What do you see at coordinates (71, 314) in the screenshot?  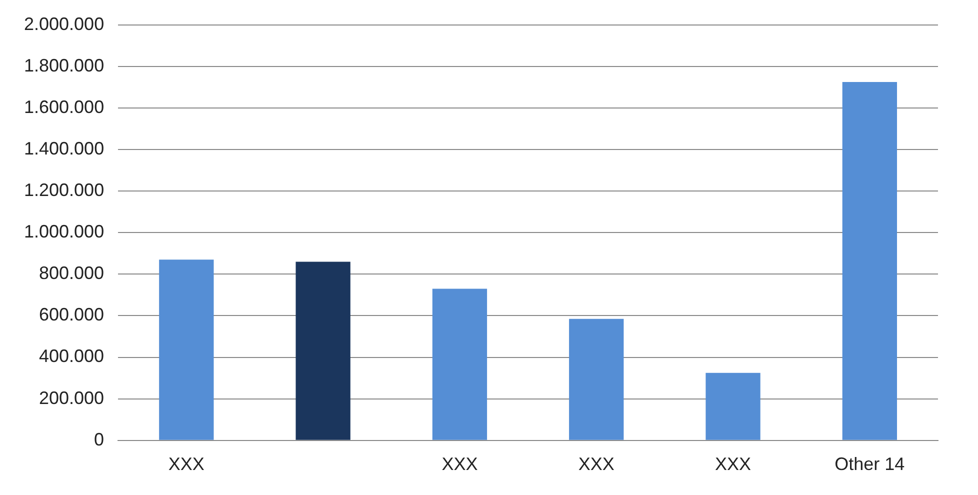 I see `y-tick-label: 600.000` at bounding box center [71, 314].